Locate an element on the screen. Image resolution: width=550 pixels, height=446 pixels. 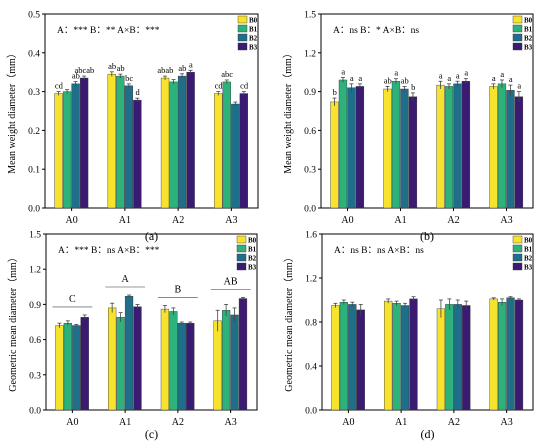
bar-B3-A2 is located at coordinates (190, 366).